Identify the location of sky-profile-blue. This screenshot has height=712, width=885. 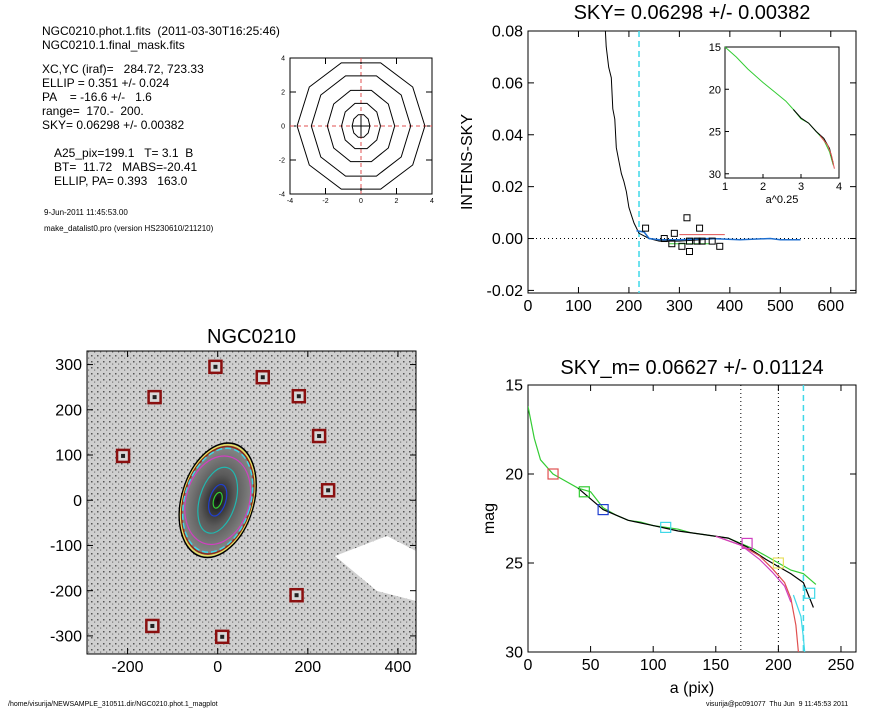
(718, 235).